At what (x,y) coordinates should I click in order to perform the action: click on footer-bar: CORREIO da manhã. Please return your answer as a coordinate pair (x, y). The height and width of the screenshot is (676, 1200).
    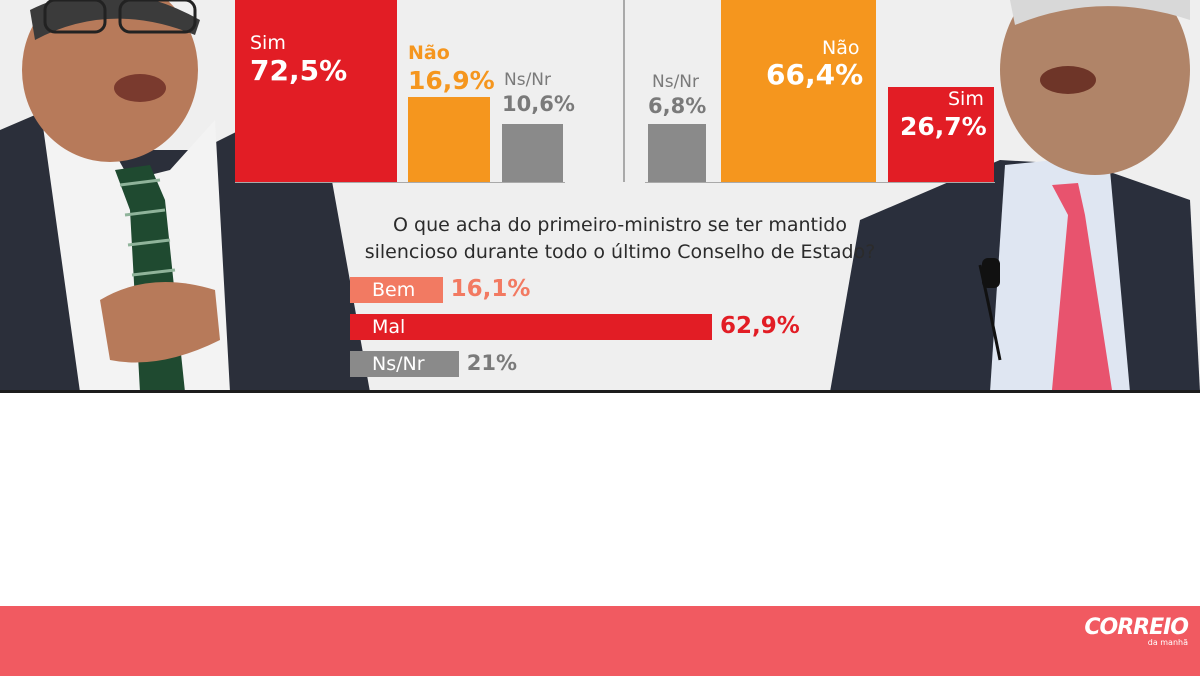
    Looking at the image, I should click on (600, 641).